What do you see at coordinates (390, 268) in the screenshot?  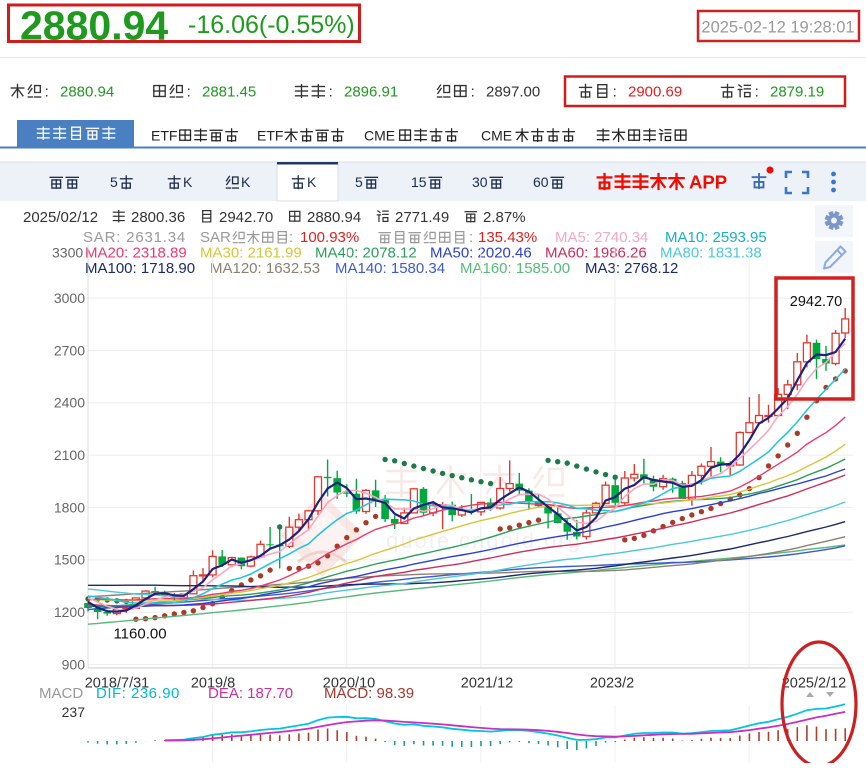 I see `svg-text: MA140: 1580.34` at bounding box center [390, 268].